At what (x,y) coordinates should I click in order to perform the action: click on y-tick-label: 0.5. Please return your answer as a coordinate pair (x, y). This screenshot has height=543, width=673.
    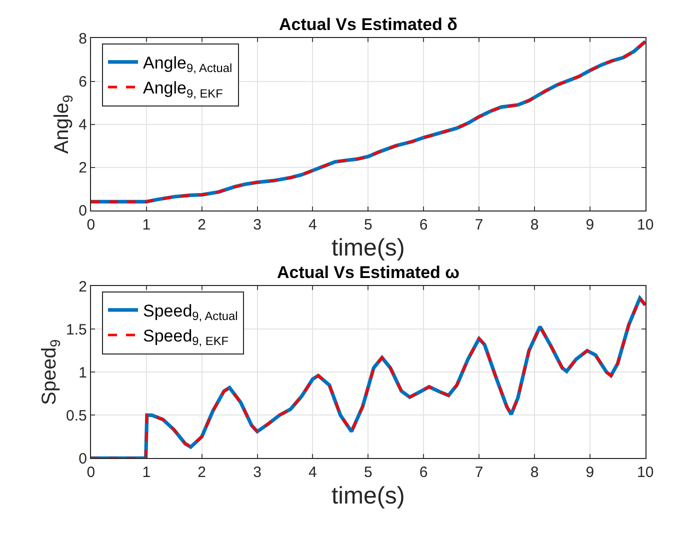
    Looking at the image, I should click on (76, 415).